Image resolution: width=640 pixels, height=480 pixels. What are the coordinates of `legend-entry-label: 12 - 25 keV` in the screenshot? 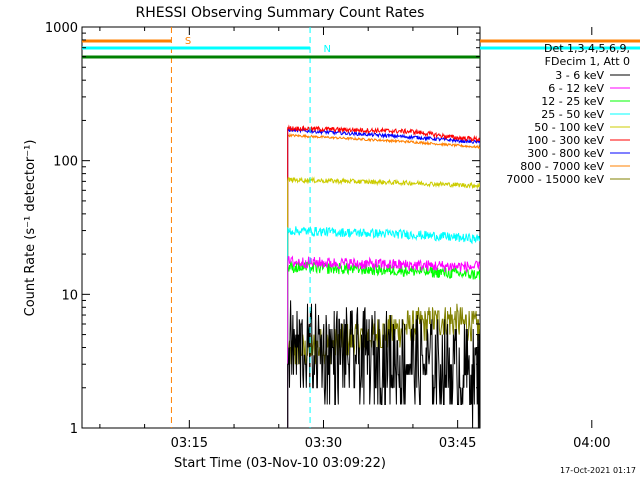 It's located at (572, 101).